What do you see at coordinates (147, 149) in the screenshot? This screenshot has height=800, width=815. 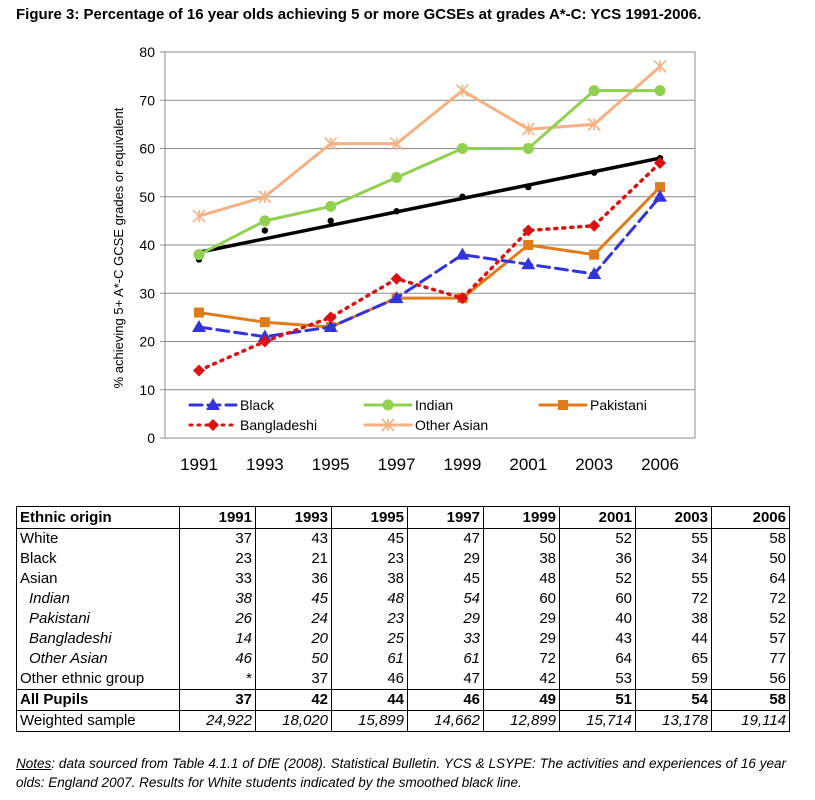 I see `y-tick-label: 60` at bounding box center [147, 149].